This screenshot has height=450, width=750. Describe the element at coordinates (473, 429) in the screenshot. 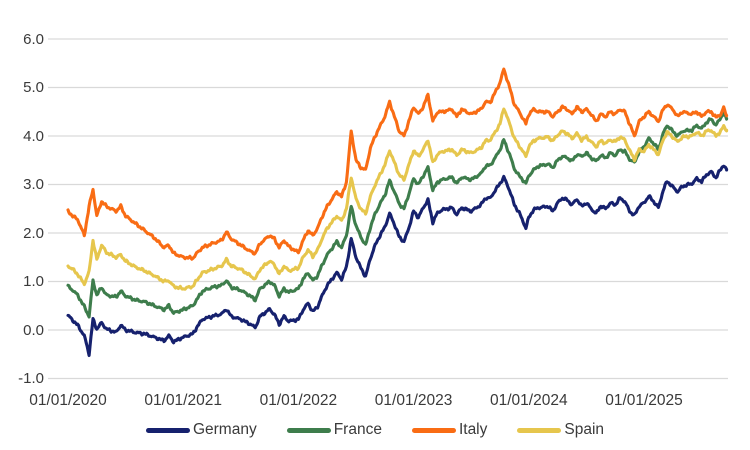

I see `legend-label: Italy` at that location.